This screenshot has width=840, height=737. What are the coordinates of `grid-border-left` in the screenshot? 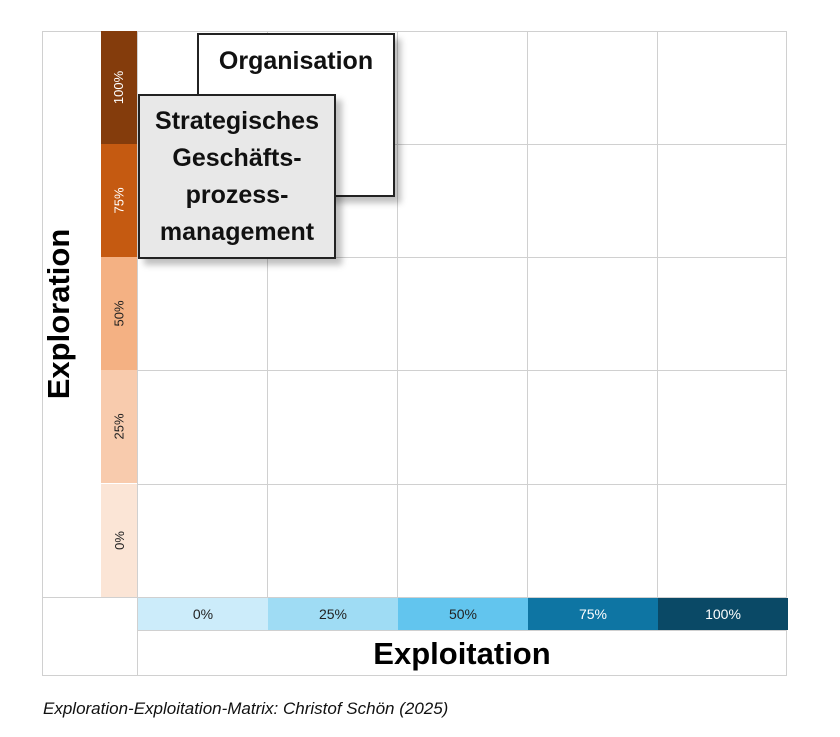 It's located at (42, 353).